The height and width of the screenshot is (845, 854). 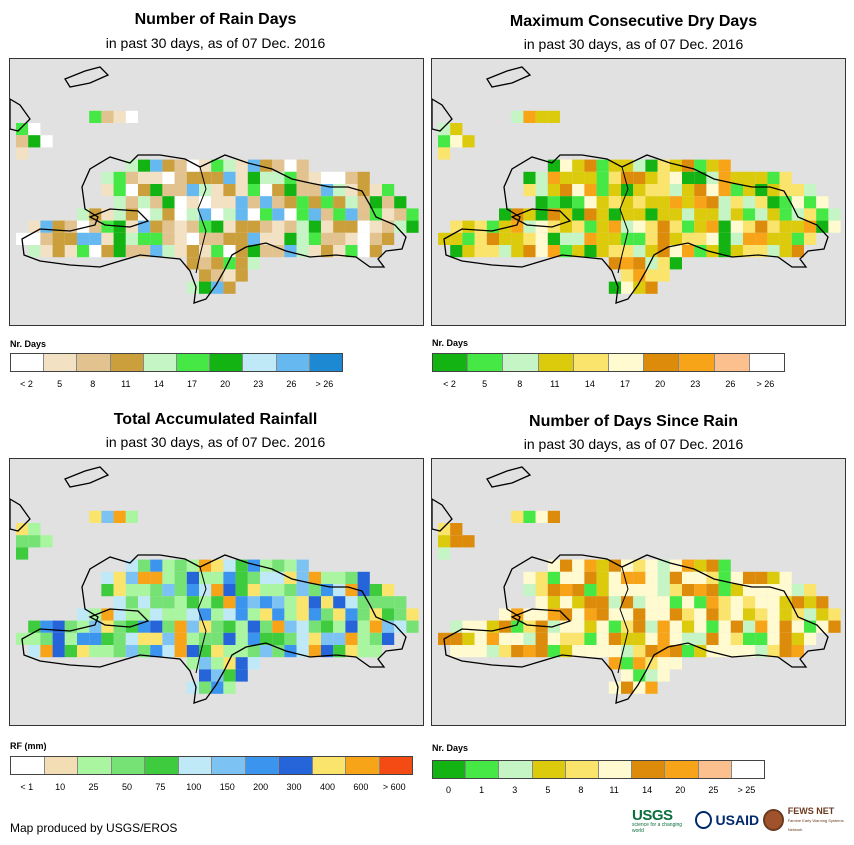 What do you see at coordinates (623, 620) in the screenshot?
I see `country-border` at bounding box center [623, 620].